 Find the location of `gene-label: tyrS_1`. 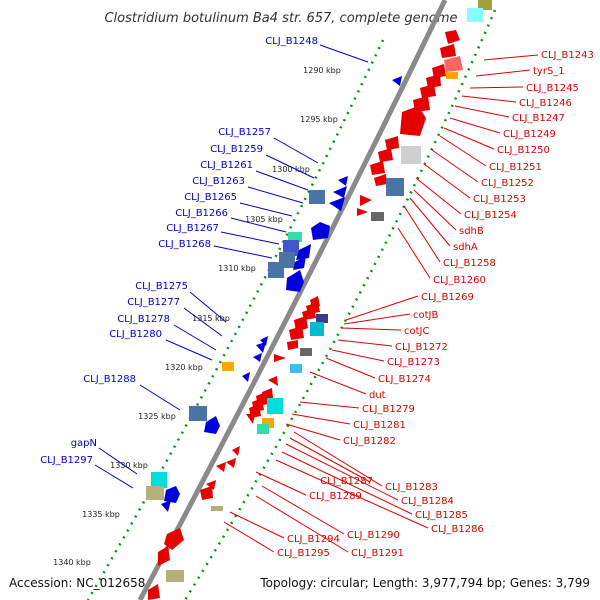

gene-label: tyrS_1 is located at coordinates (549, 71).